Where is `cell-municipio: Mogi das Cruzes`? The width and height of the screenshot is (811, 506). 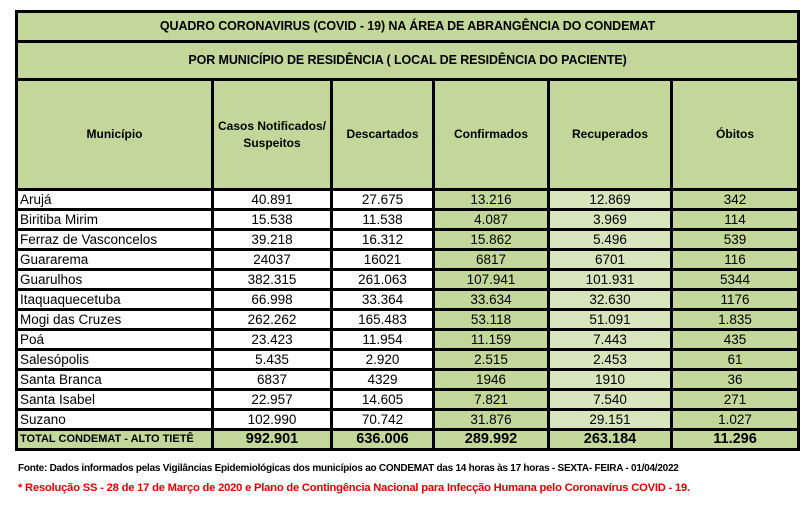
cell-municipio: Mogi das Cruzes is located at coordinates (114, 319).